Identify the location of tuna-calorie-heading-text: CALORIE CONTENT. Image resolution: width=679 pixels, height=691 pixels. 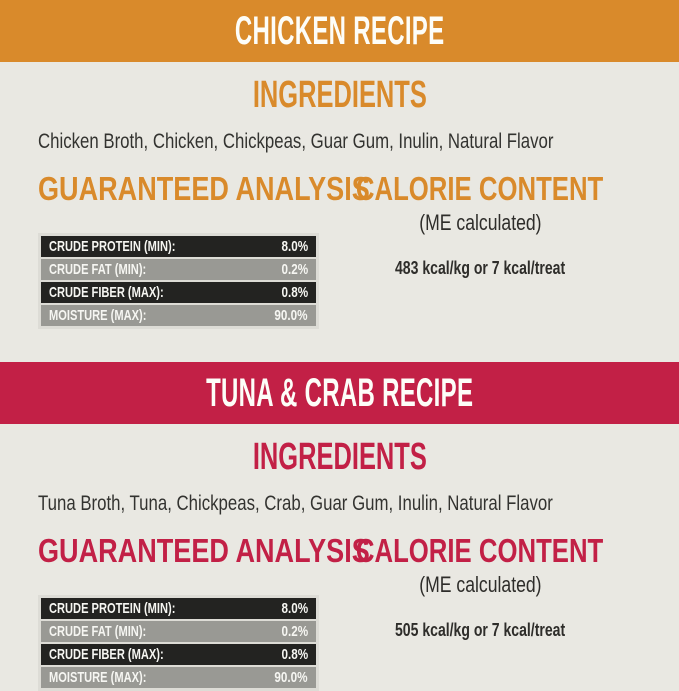
(480, 550).